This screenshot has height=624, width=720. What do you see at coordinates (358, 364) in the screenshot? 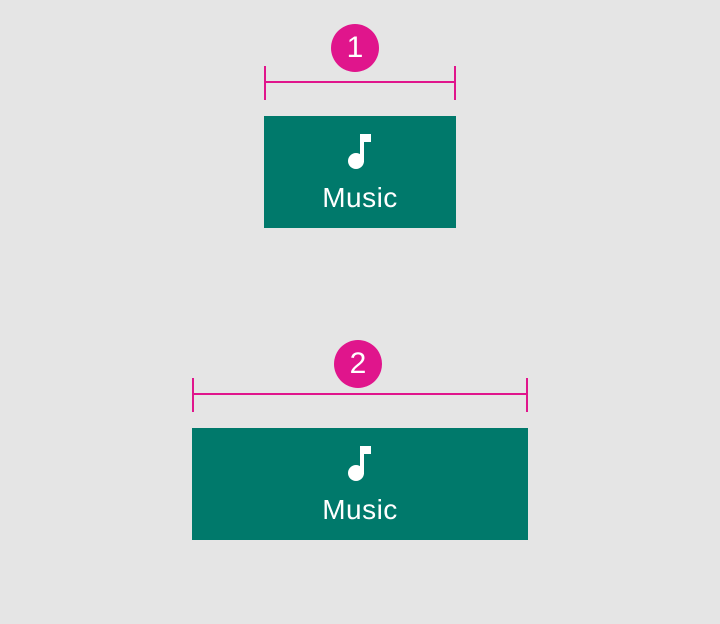
I see `callout-badge-2: 2` at bounding box center [358, 364].